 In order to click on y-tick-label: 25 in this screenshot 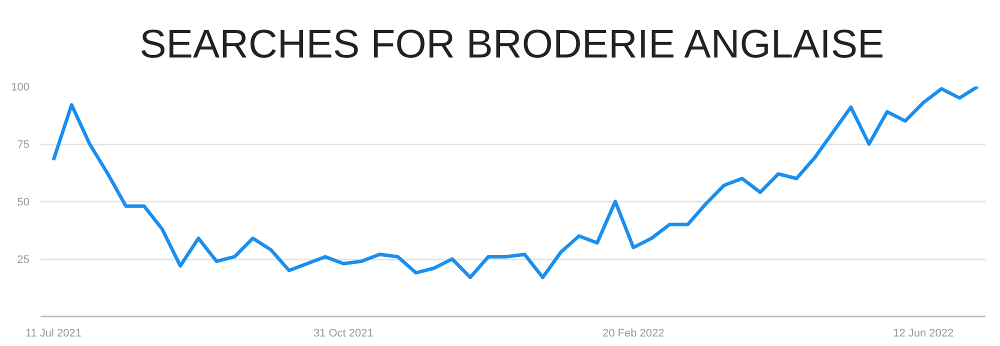, I will do `click(23, 260)`.